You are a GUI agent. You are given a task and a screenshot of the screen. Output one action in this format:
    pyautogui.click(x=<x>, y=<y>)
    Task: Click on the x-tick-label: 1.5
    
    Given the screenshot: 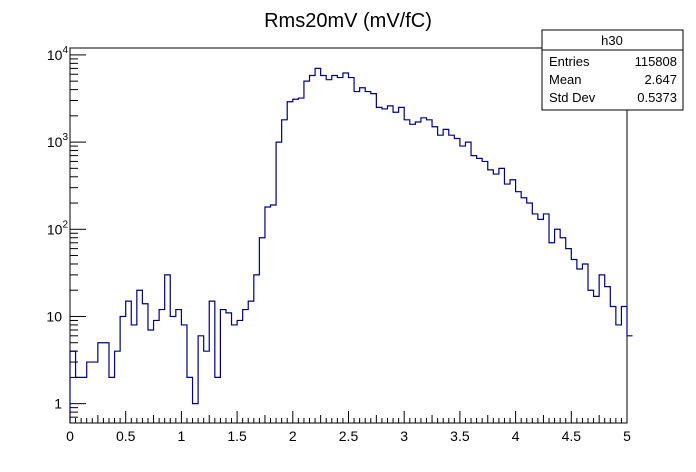 What is the action you would take?
    pyautogui.click(x=237, y=436)
    